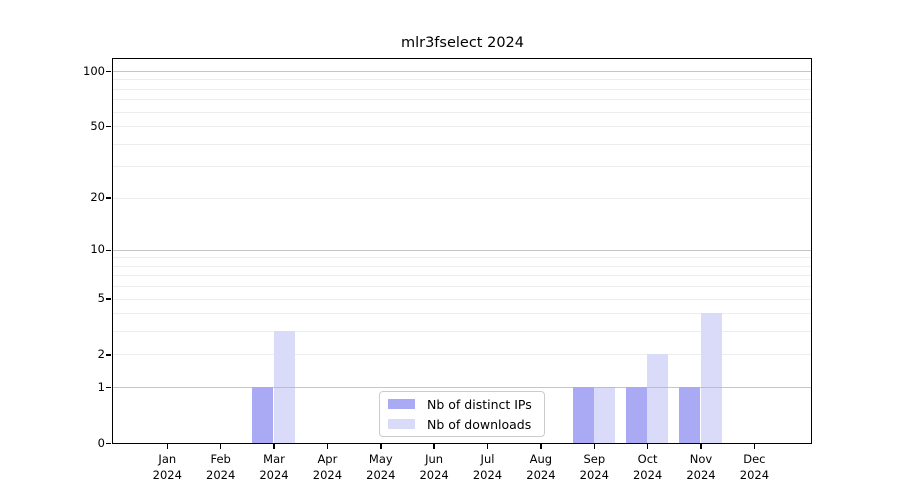  What do you see at coordinates (488, 467) in the screenshot?
I see `x-tick-label: Jul 2024` at bounding box center [488, 467].